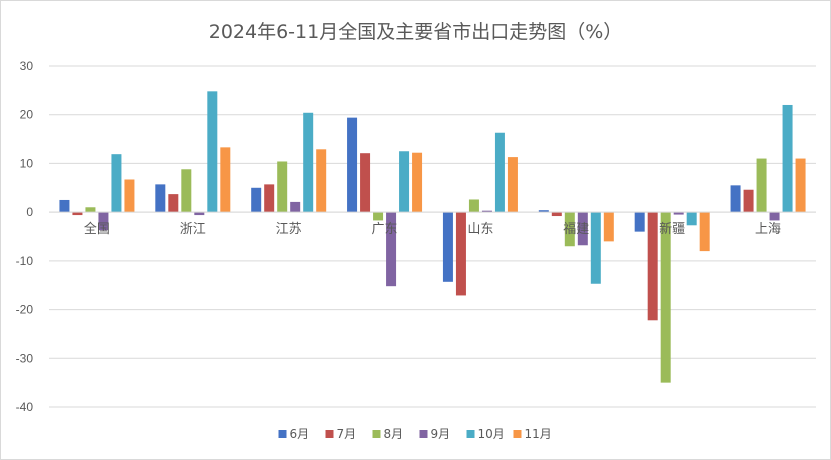 This screenshot has height=460, width=831. I want to click on x-tick-label: 新疆, so click(672, 229).